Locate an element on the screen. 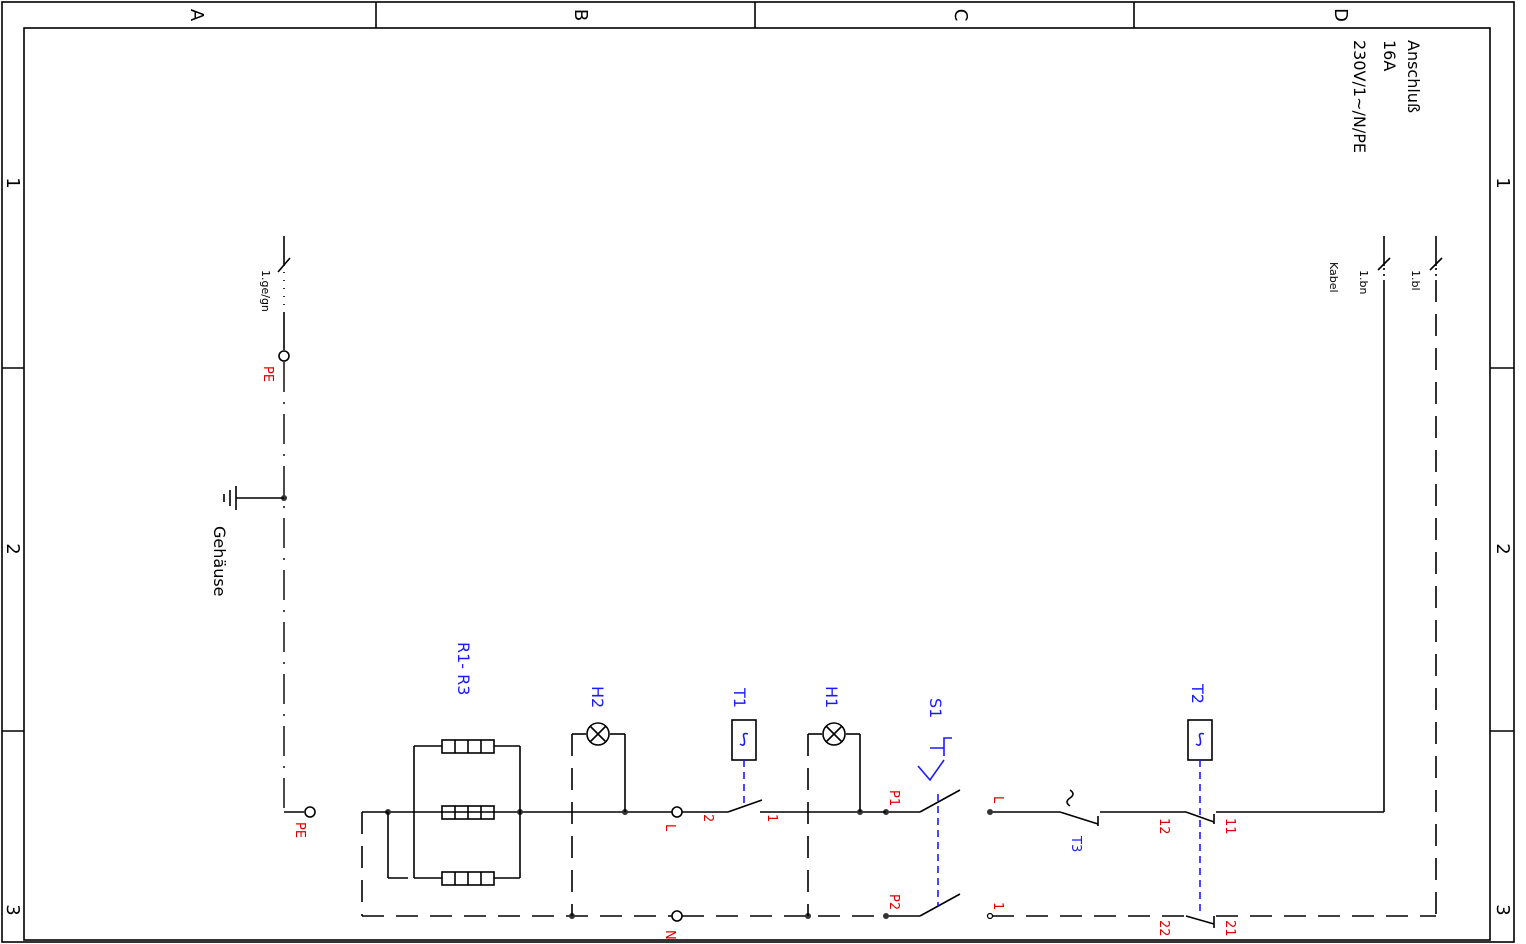 This screenshot has height=944, width=1526. heater-bank: R1- R3 is located at coordinates (454, 764).